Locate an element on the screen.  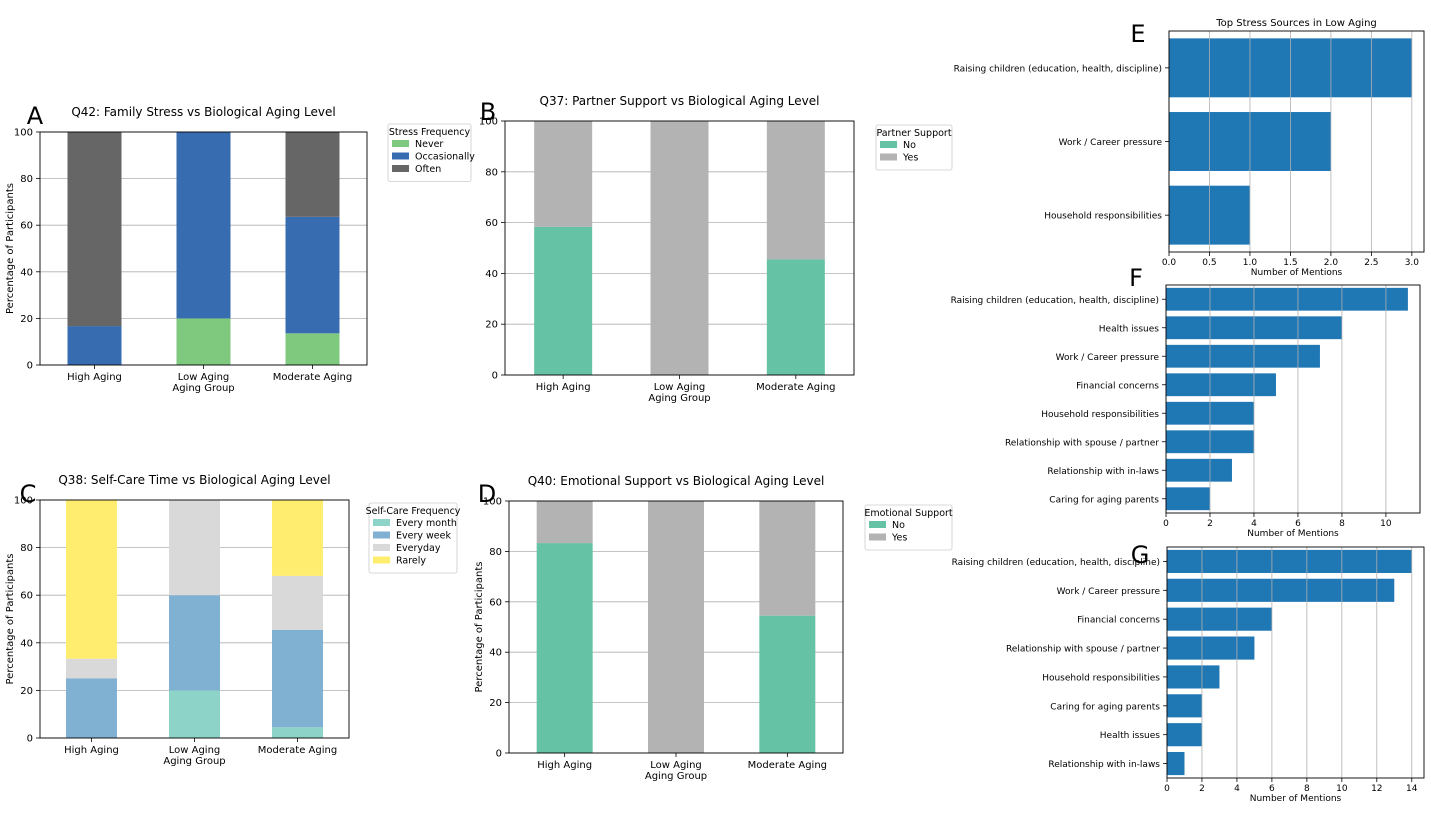
bar-caring-for-aging-parents is located at coordinates (1184, 706).